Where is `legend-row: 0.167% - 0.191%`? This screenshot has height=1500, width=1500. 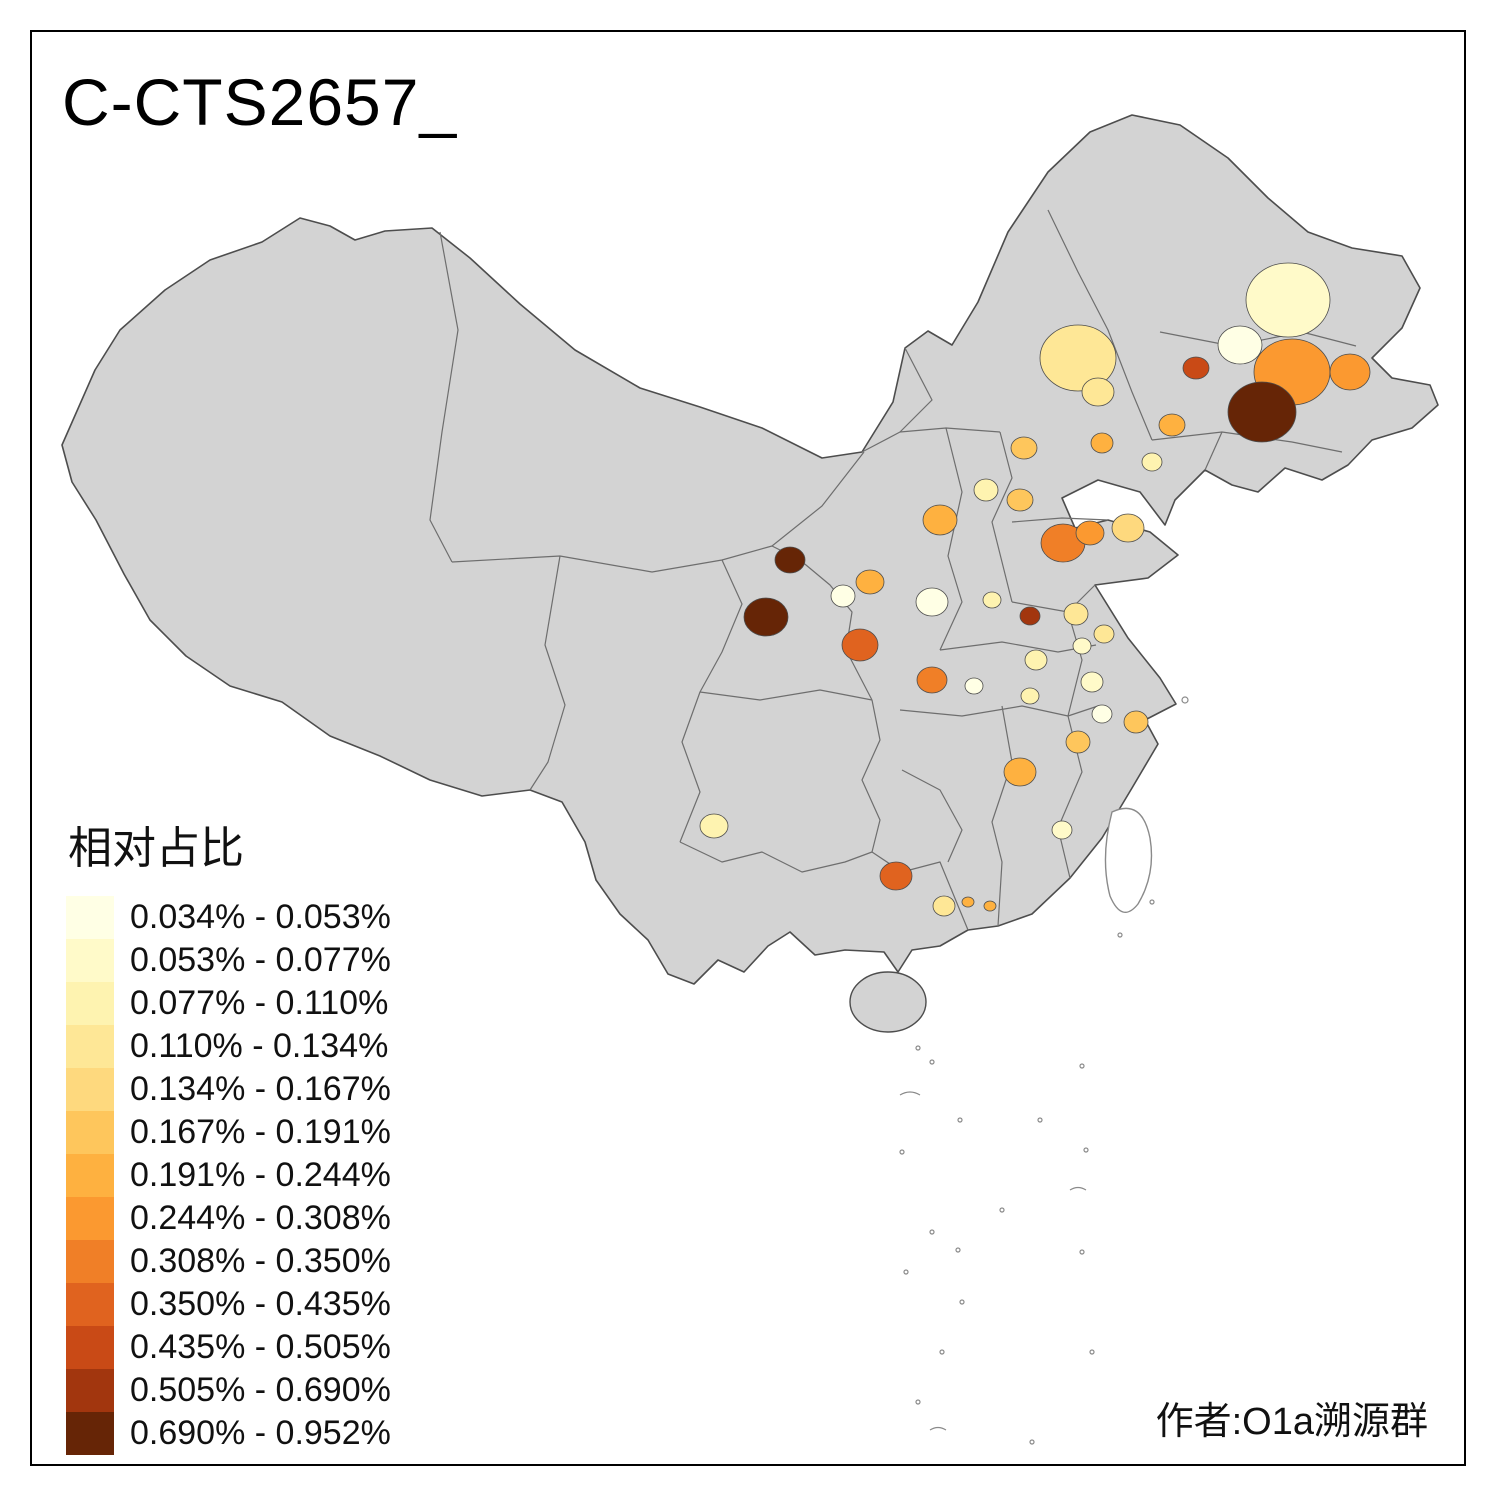
legend-row: 0.167% - 0.191% is located at coordinates (228, 1132).